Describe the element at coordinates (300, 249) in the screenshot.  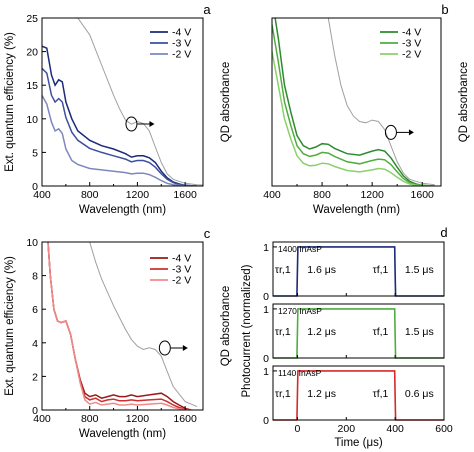
I see `sample-label: 1400 InAsP` at that location.